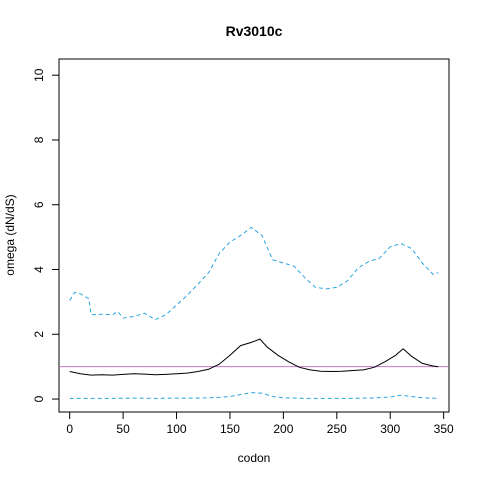  I want to click on chart-title: Rv3010c, so click(254, 31).